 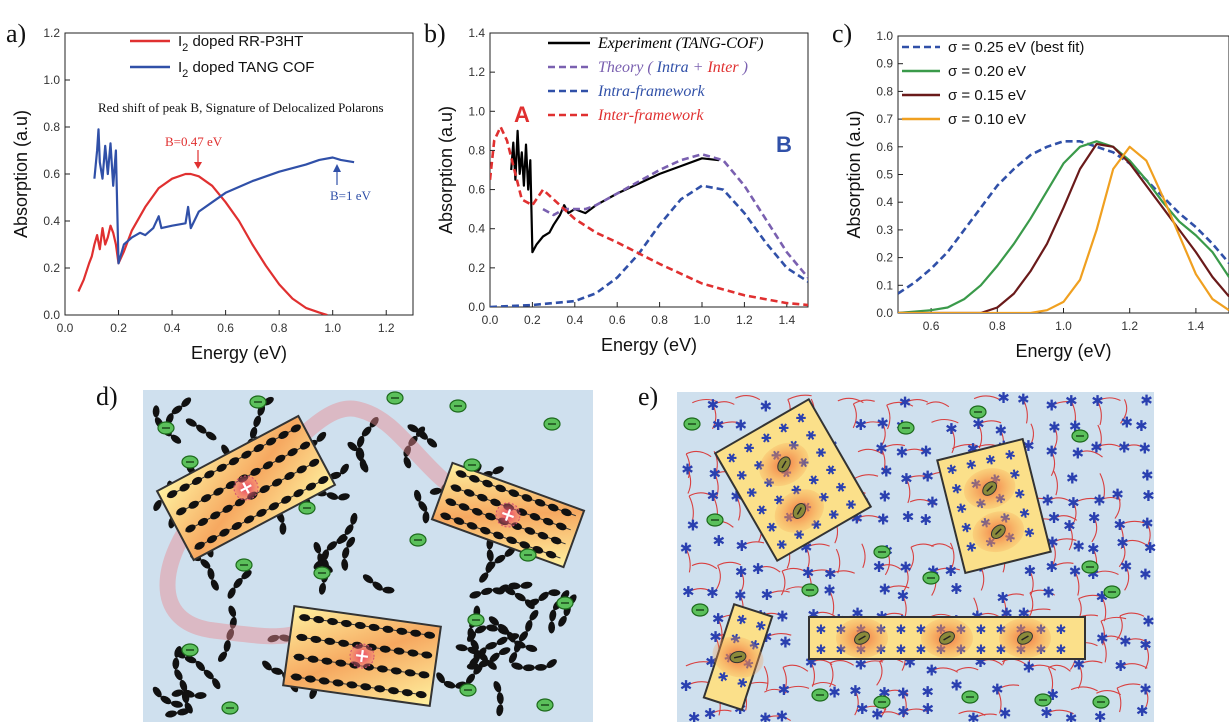 I want to click on legend-label-0: Experiment (TANG-COF), so click(x=680, y=43).